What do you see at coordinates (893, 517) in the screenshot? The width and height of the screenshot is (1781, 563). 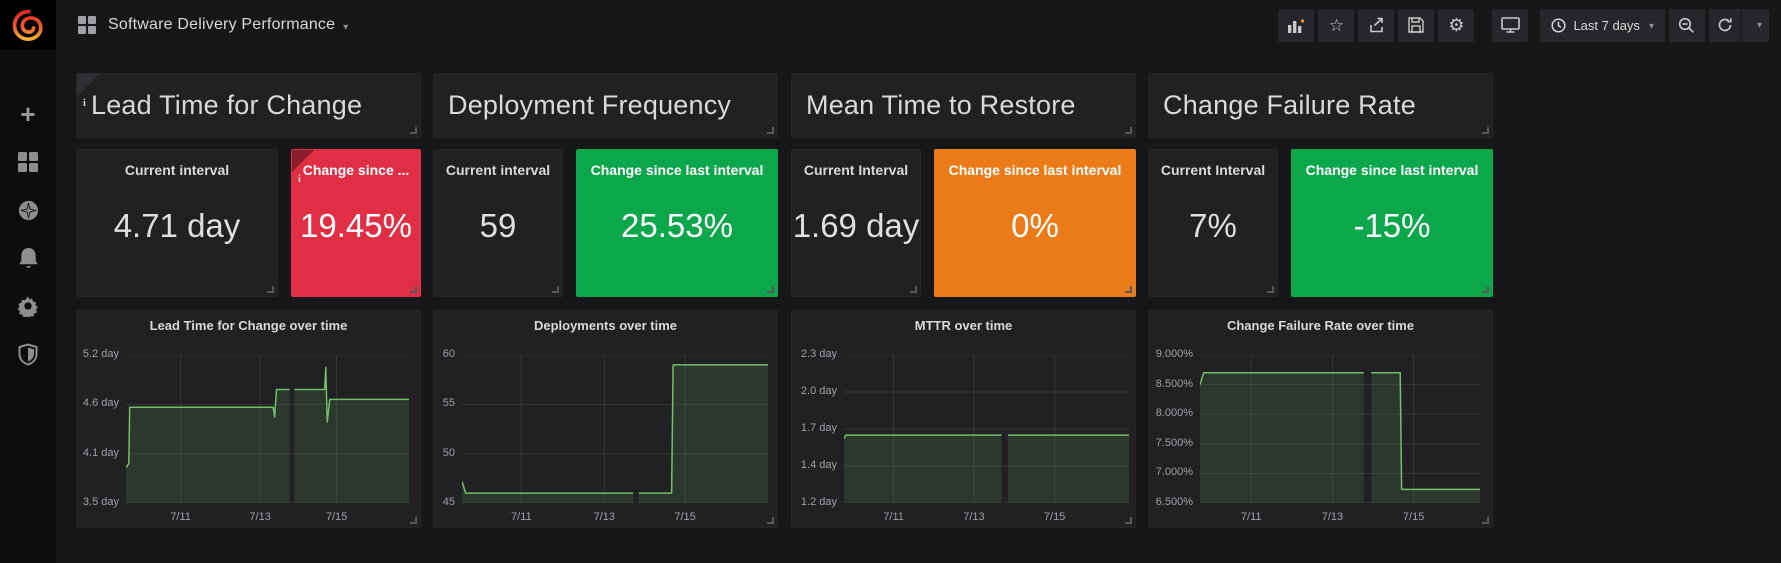 I see `x-axis-tick-label: 7/11` at bounding box center [893, 517].